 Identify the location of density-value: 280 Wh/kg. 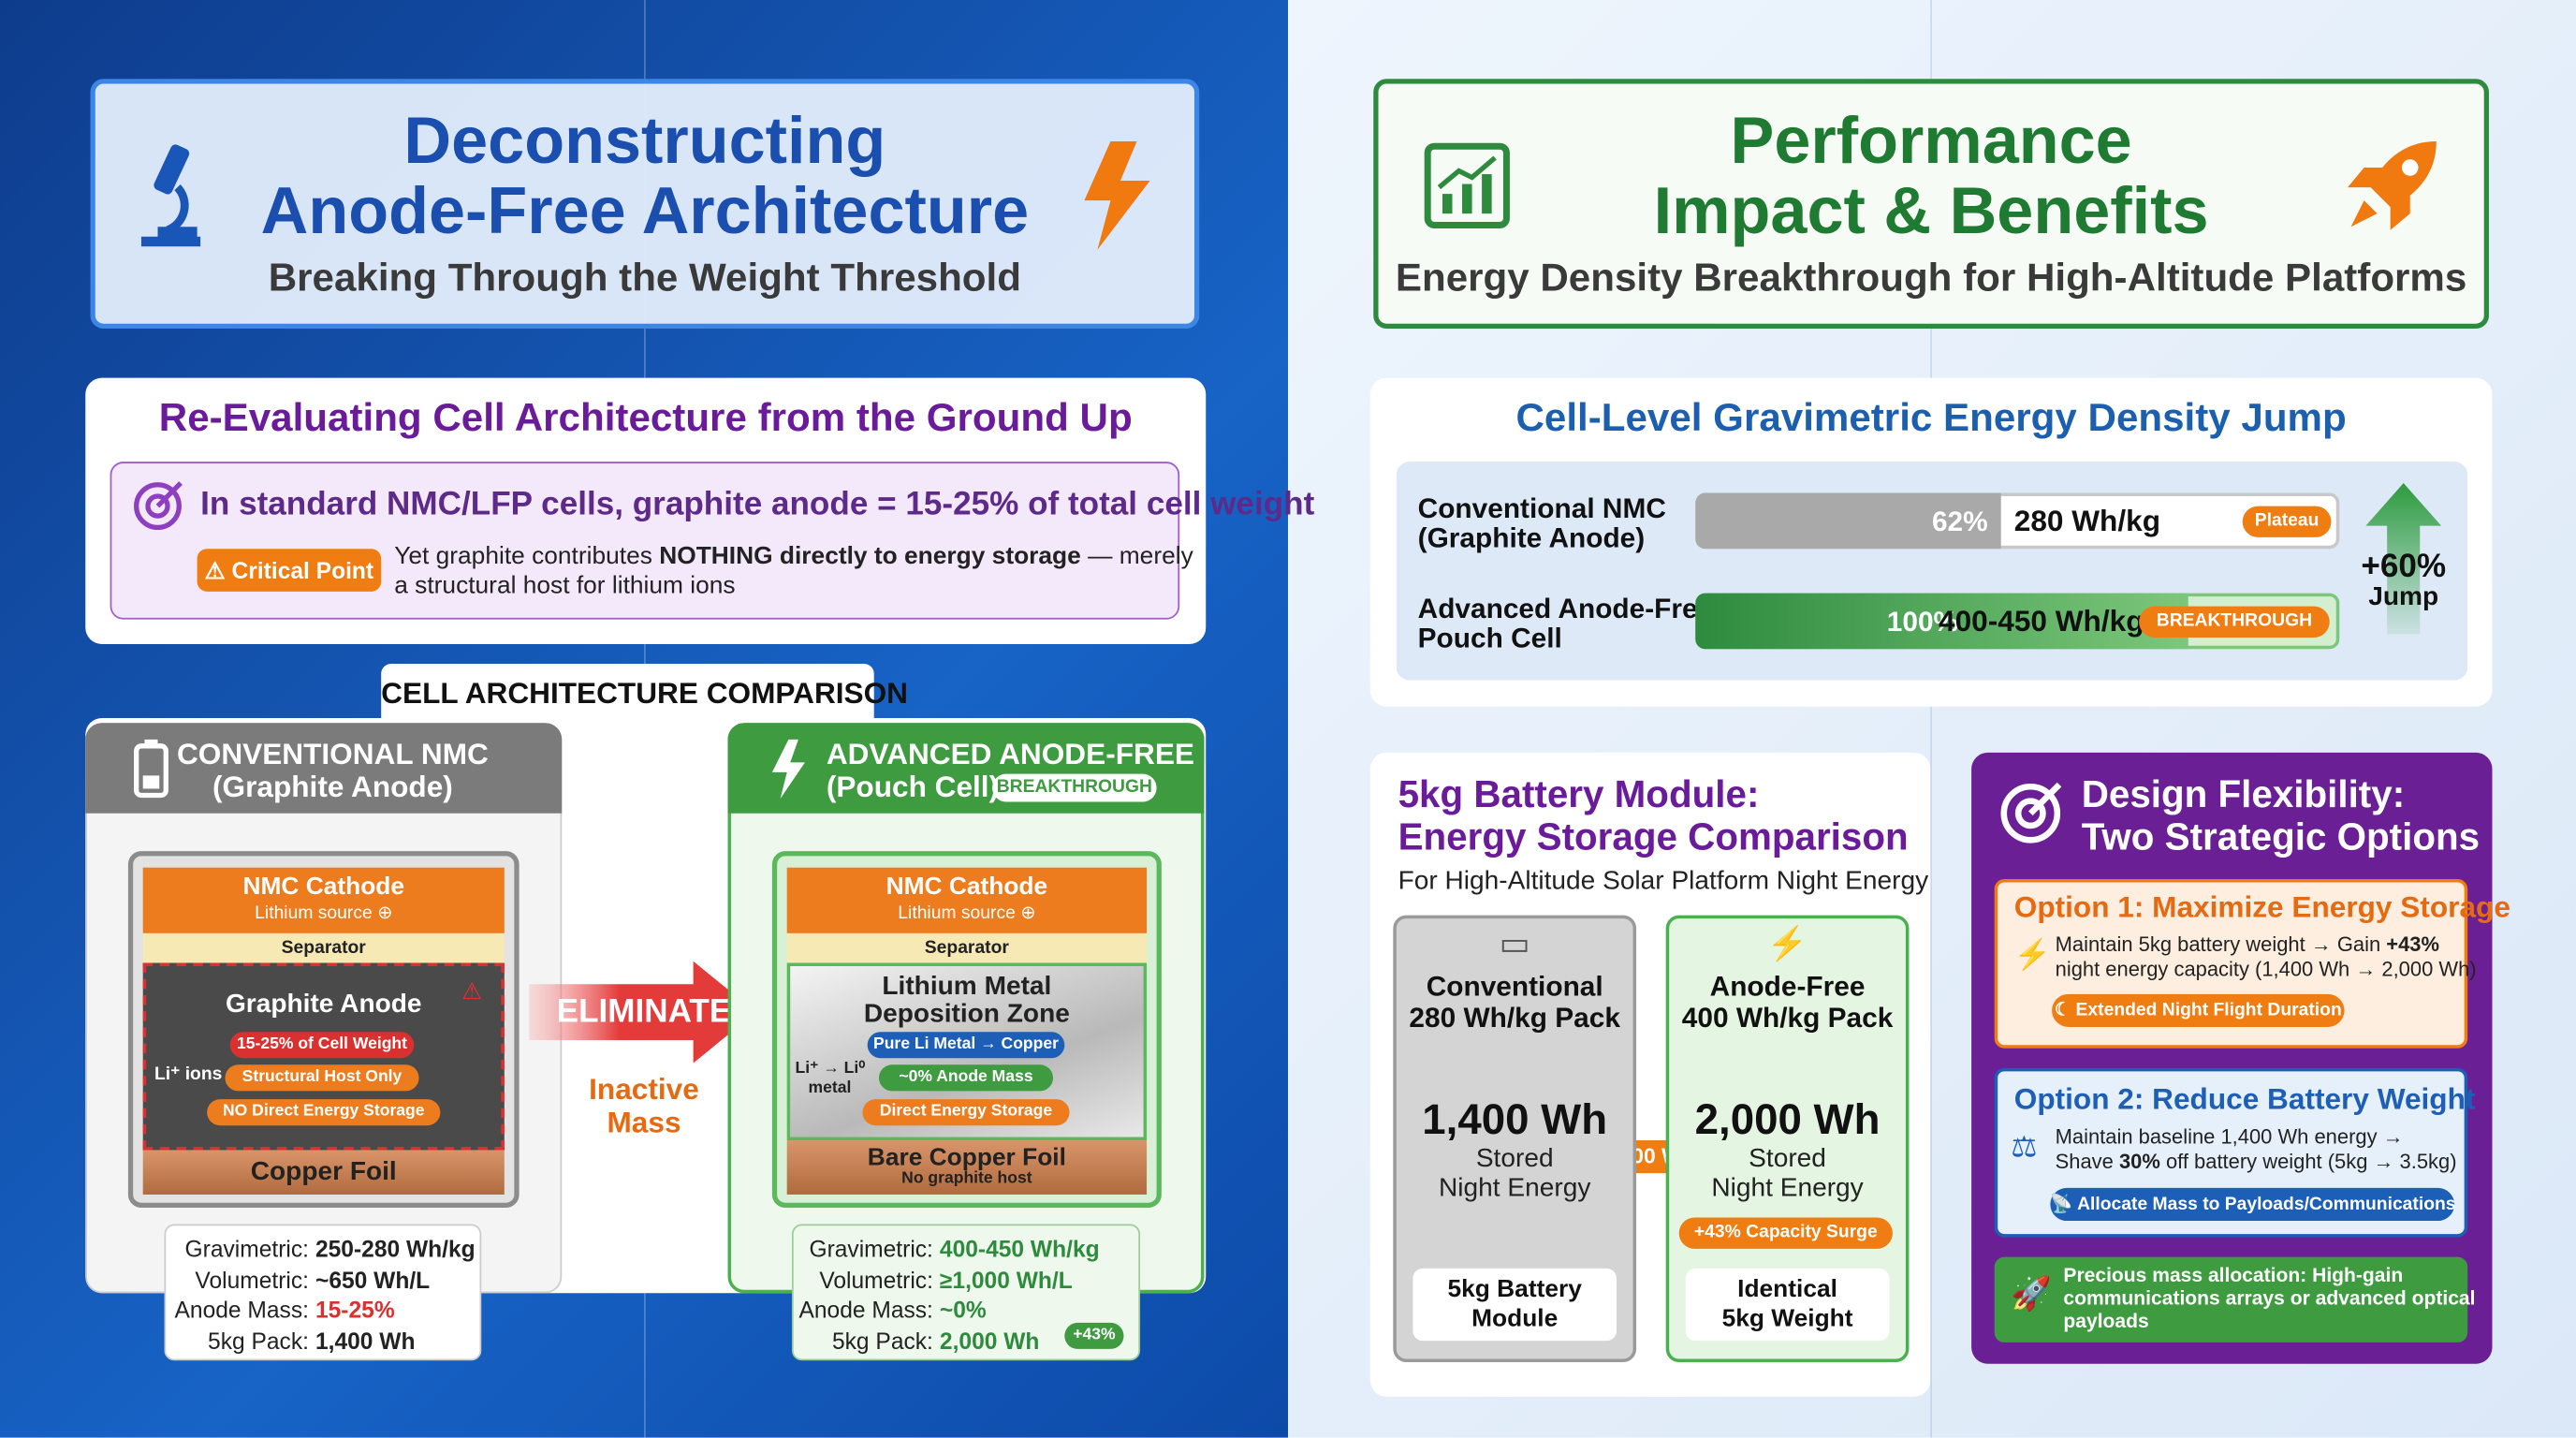
(2087, 520).